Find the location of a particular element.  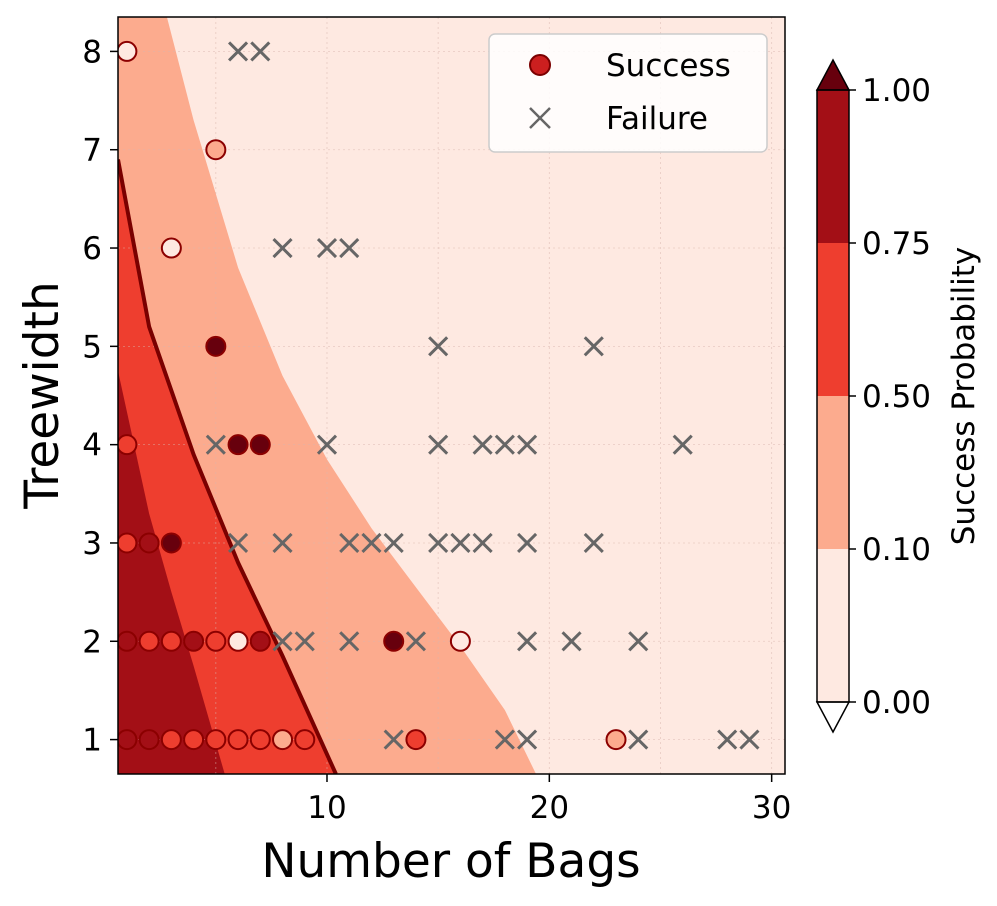

y-tick-label: 8 is located at coordinates (92, 52).